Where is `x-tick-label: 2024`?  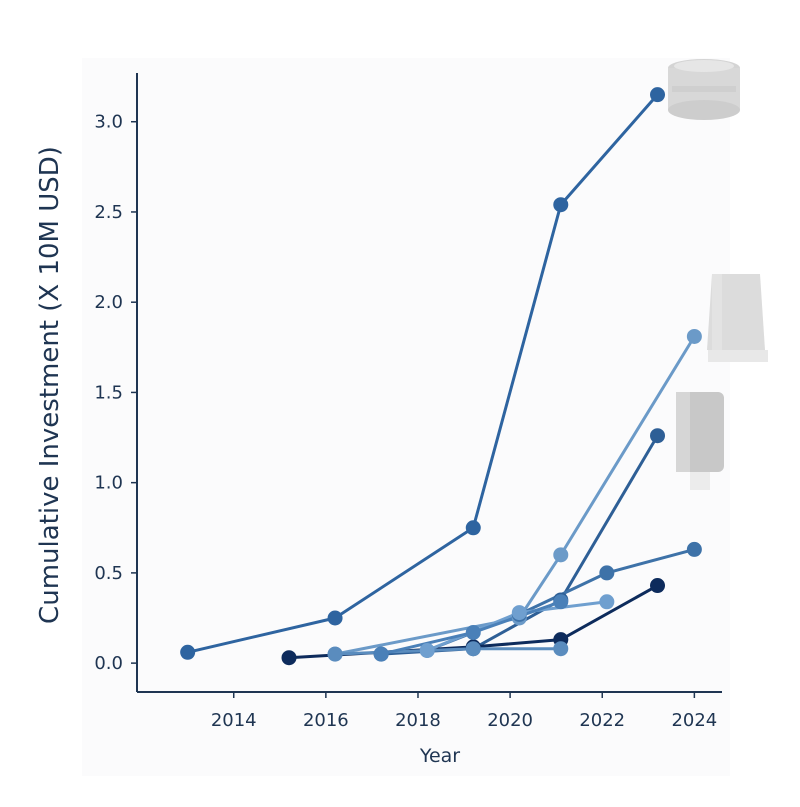 x-tick-label: 2024 is located at coordinates (694, 720).